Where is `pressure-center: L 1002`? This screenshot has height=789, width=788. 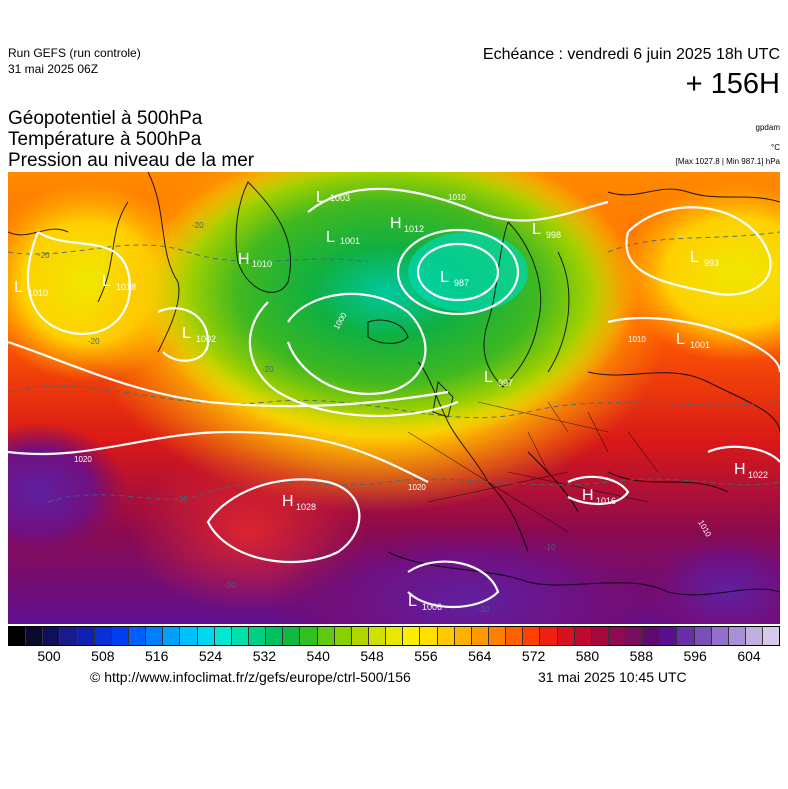
pressure-center: L 1002 is located at coordinates (199, 334).